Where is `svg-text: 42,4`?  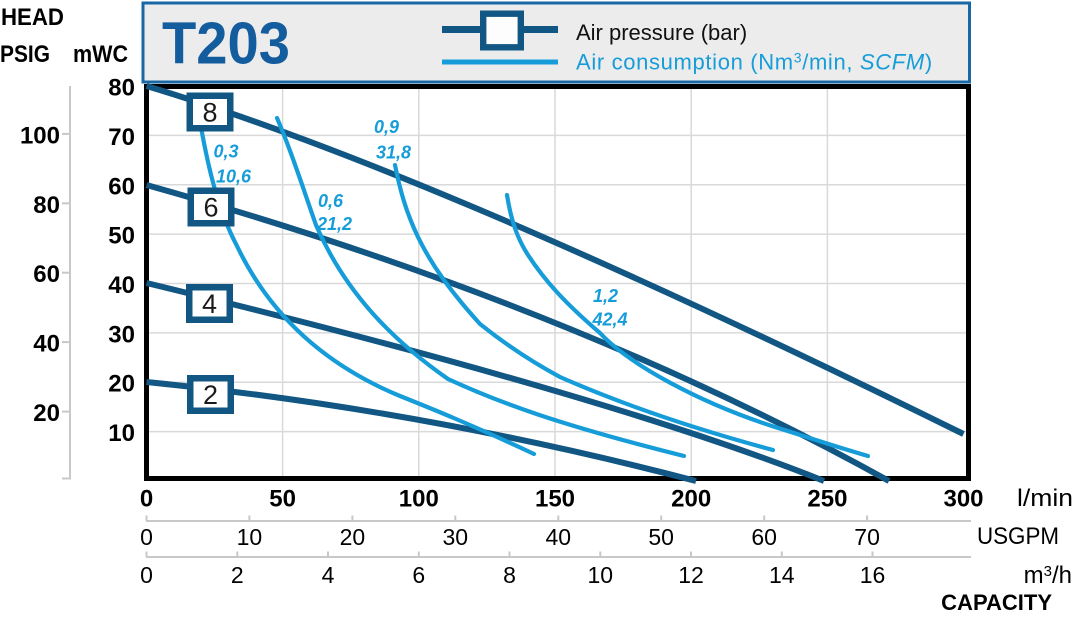
svg-text: 42,4 is located at coordinates (609, 320).